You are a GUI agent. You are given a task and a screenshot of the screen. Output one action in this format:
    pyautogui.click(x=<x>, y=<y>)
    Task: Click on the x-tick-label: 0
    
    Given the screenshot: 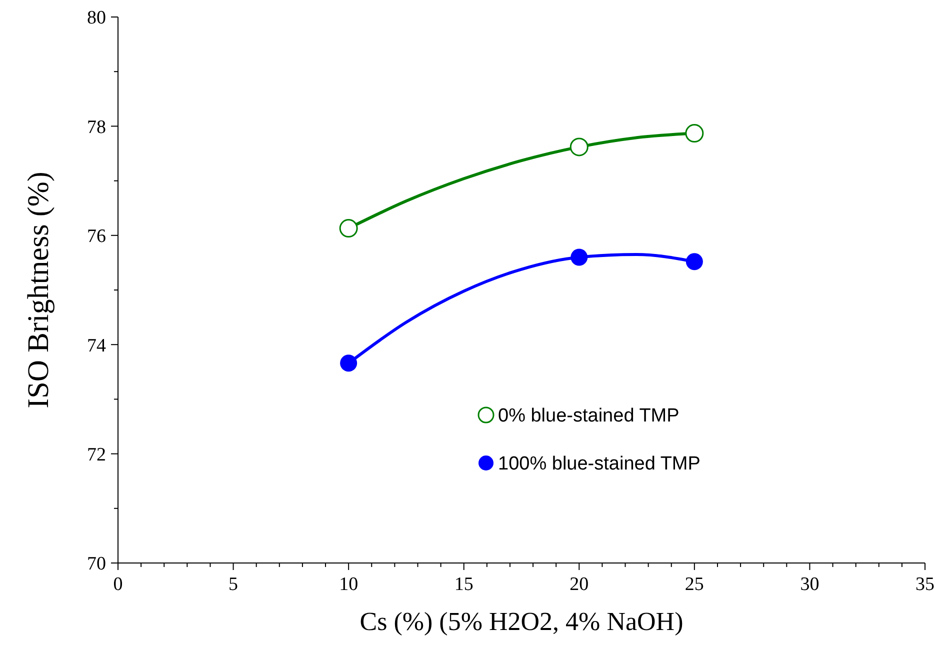 What is the action you would take?
    pyautogui.click(x=118, y=584)
    